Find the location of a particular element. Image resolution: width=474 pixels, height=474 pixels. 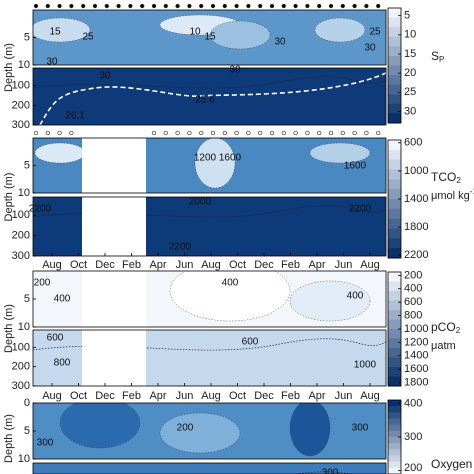

colorbar-tick-label: 15 is located at coordinates (410, 54).